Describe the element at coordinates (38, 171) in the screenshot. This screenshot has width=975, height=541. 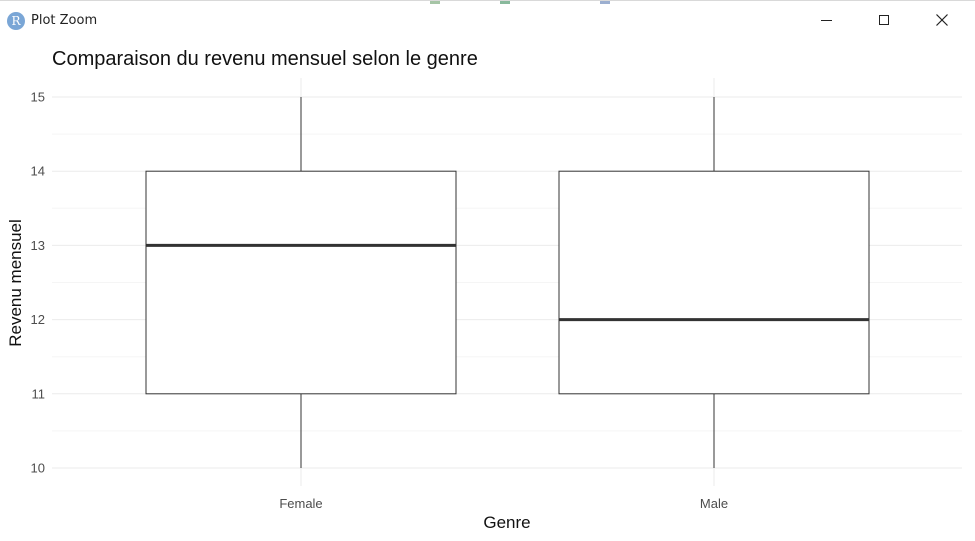
I see `y-tick-label: 14` at that location.